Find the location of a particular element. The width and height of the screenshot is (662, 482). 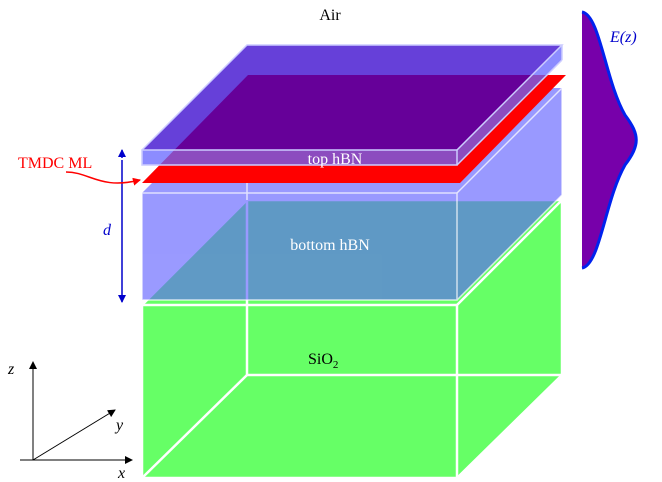

substrate-label: SiO2 is located at coordinates (323, 361).